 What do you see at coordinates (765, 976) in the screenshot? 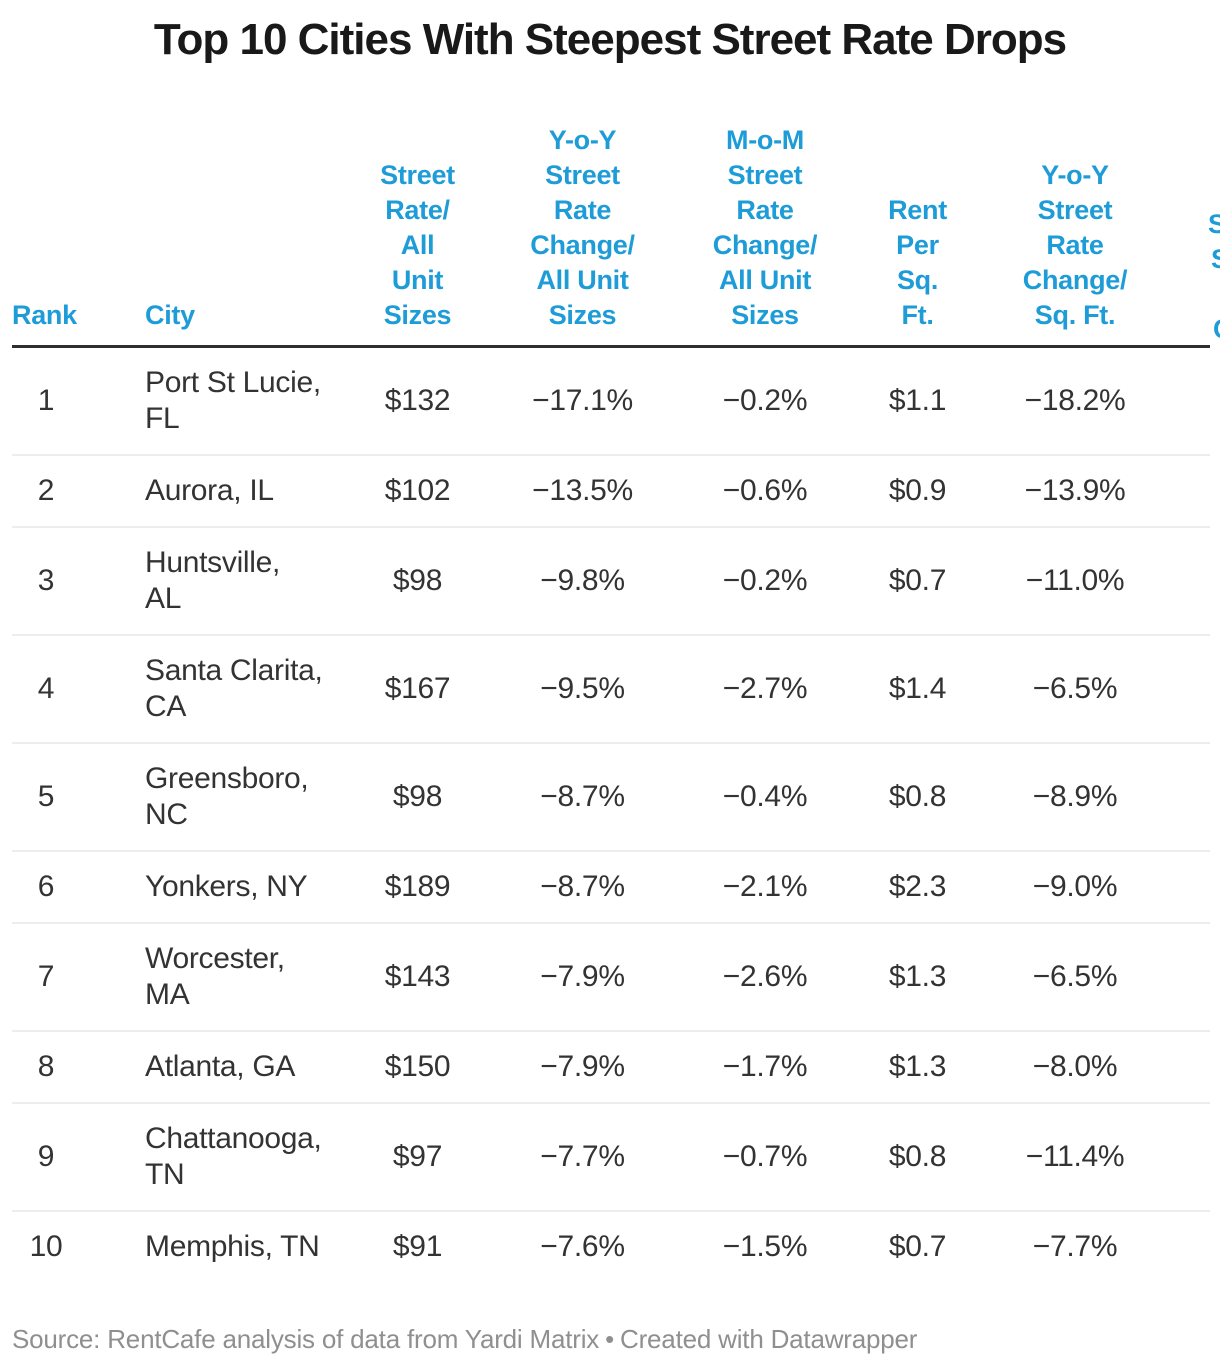
I see `mom-change-all-cell: −2.6%` at bounding box center [765, 976].